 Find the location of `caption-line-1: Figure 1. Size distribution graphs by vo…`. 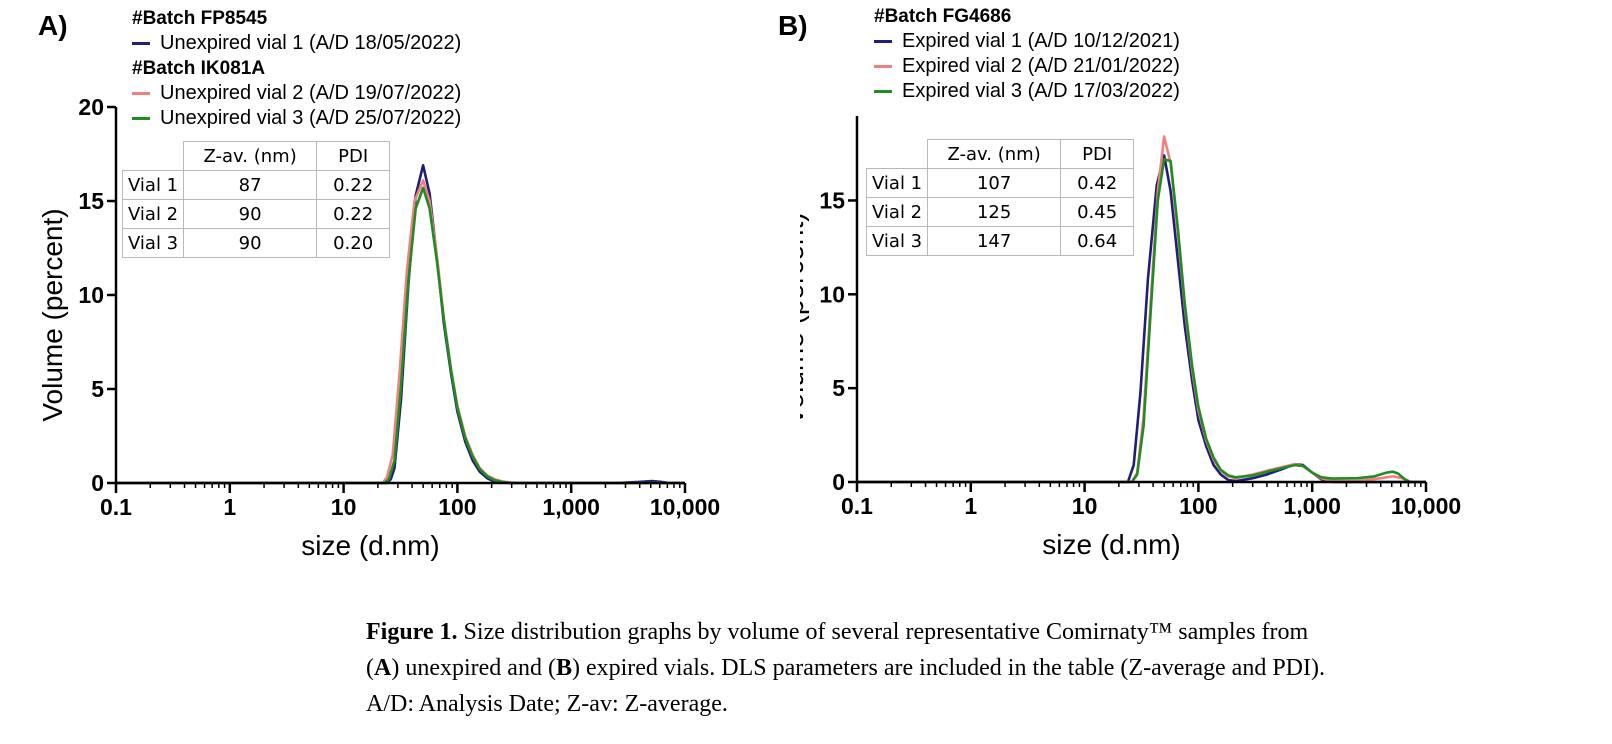

caption-line-1: Figure 1. Size distribution graphs by vo… is located at coordinates (986, 632).